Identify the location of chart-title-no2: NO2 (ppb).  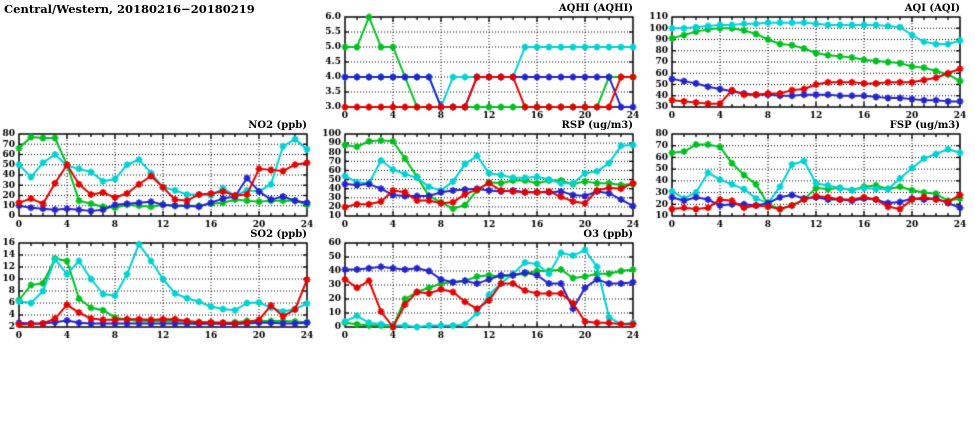
(277, 125).